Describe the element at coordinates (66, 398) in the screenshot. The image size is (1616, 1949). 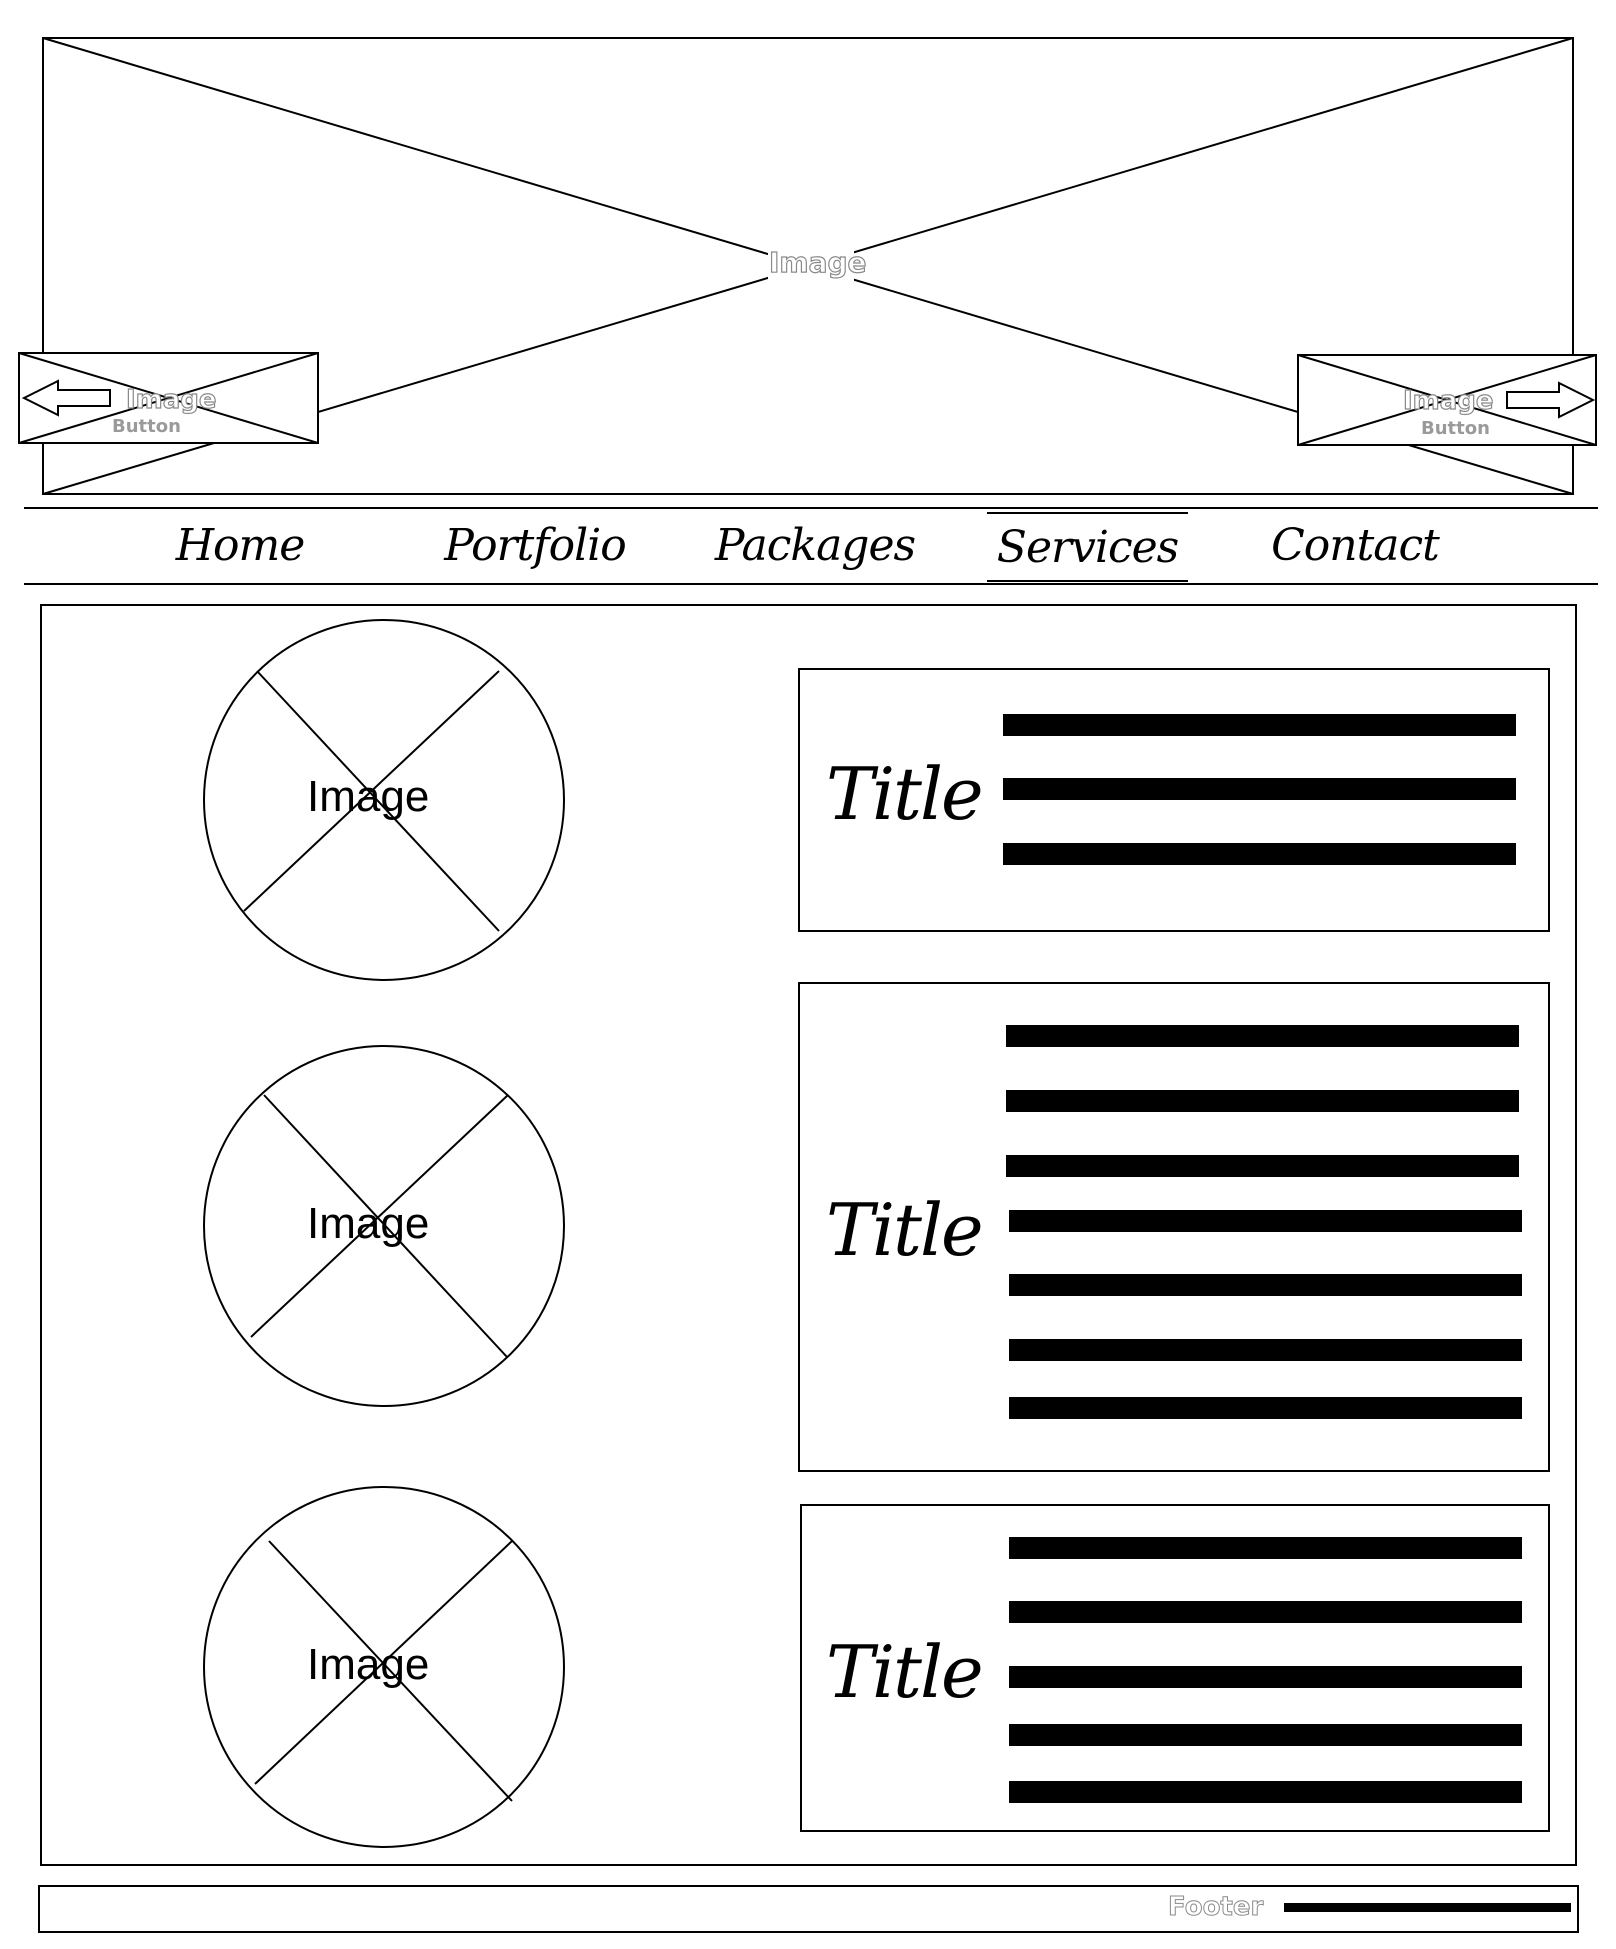
I see `arrow-left-icon` at that location.